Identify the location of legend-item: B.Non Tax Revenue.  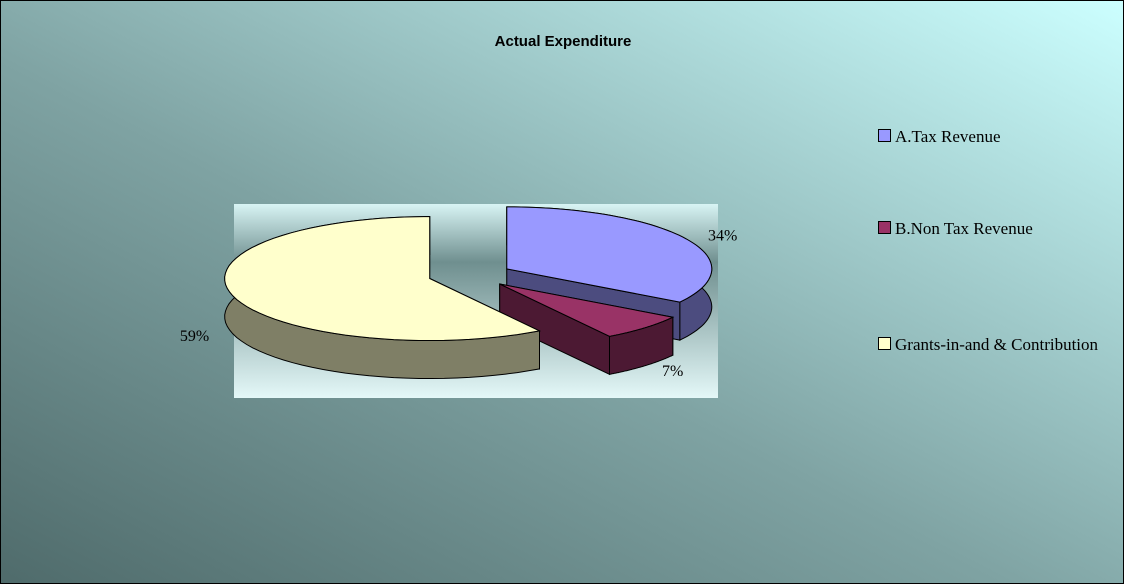
(993, 228).